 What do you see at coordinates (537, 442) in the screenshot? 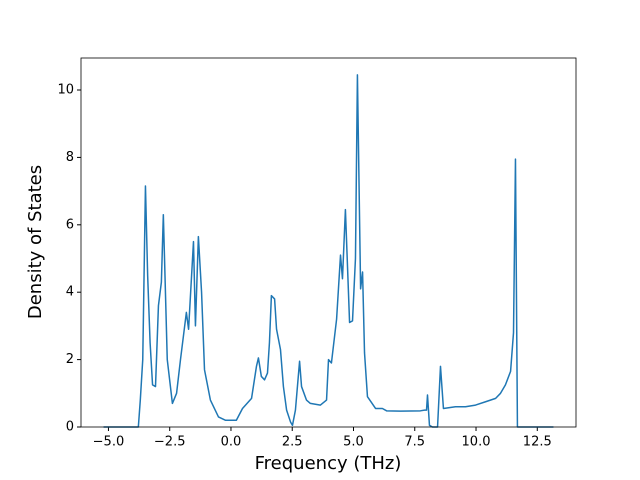
I see `x-tick-label: 12.5` at bounding box center [537, 442].